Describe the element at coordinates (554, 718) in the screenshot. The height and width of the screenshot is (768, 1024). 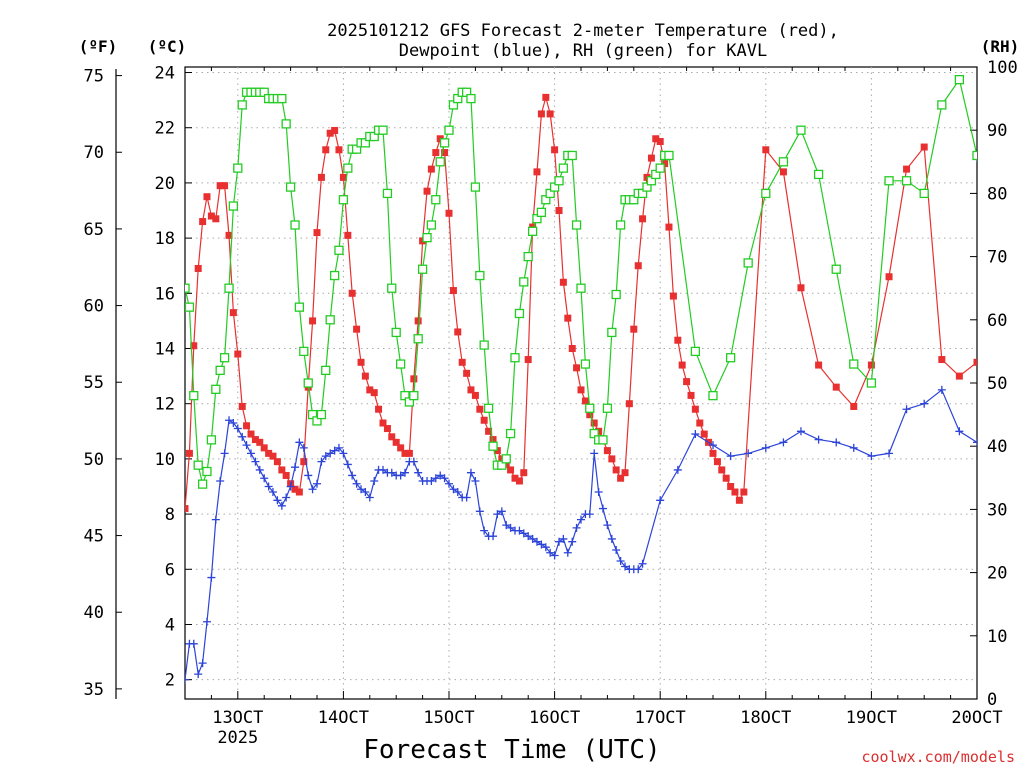
I see `x-tick-label: 16OCT` at that location.